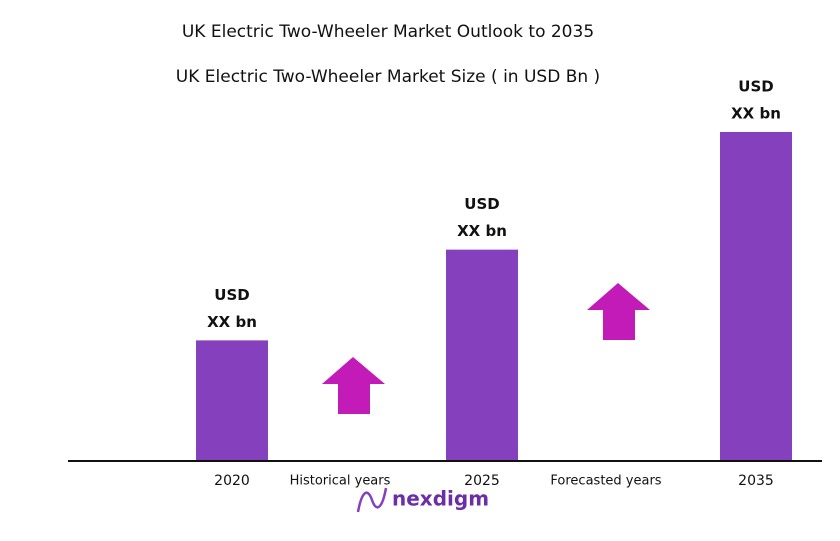 The width and height of the screenshot is (840, 541). Describe the element at coordinates (482, 481) in the screenshot. I see `x-tick-label: 2025` at that location.